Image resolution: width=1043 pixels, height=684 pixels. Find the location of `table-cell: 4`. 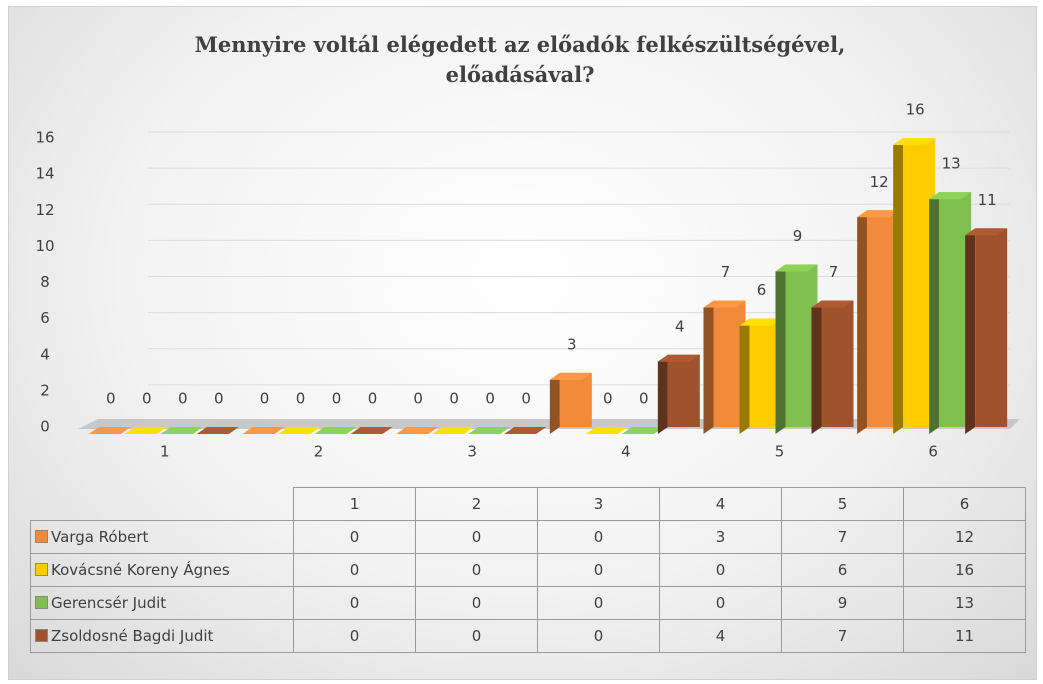

table-cell: 4 is located at coordinates (720, 636).